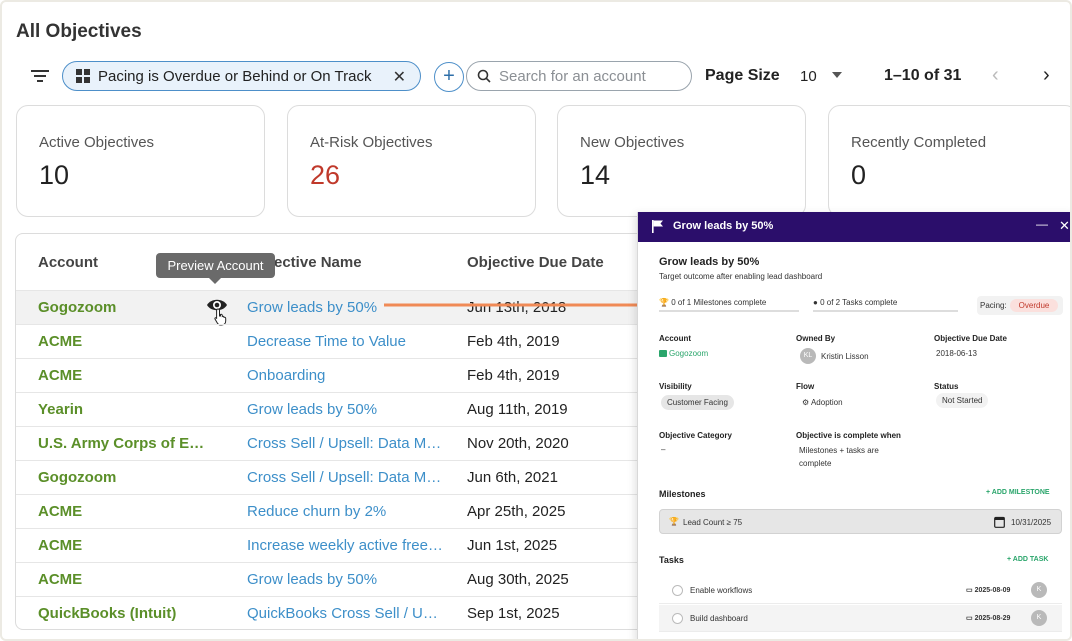 This screenshot has width=1072, height=641. Describe the element at coordinates (1031, 522) in the screenshot. I see `milestone-date: 10/31/2025` at that location.